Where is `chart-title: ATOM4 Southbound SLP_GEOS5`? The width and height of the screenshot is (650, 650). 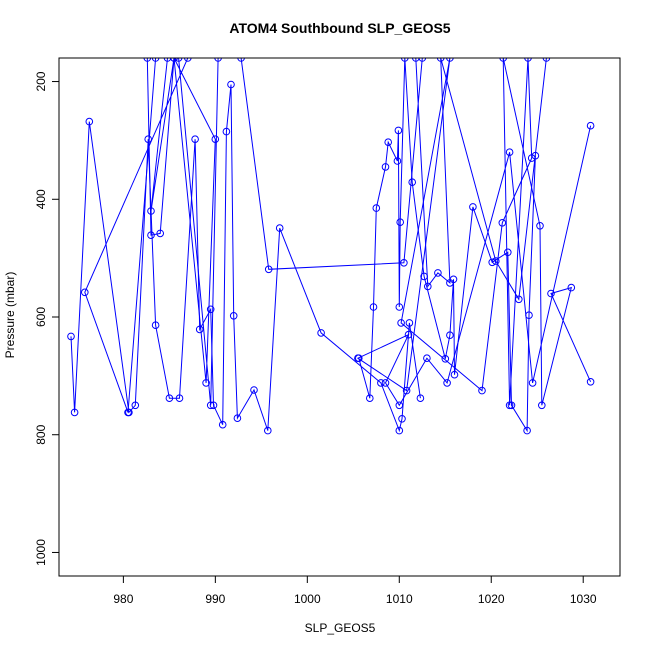
chart-title: ATOM4 Southbound SLP_GEOS5 is located at coordinates (339, 28).